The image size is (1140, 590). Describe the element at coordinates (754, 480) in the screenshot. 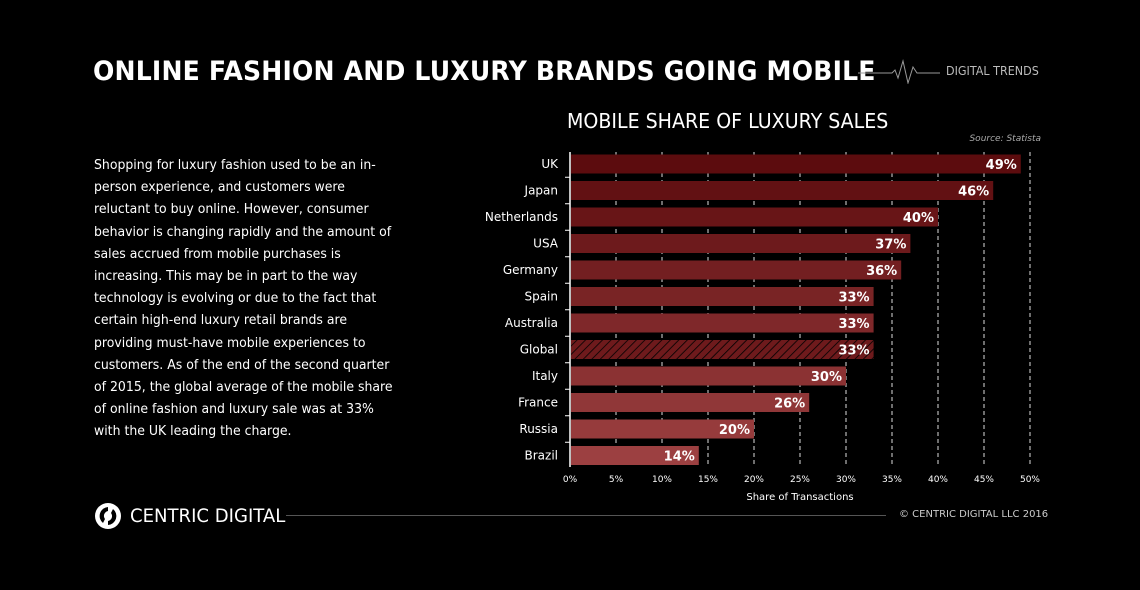

I see `x-tick-label: 20%` at that location.